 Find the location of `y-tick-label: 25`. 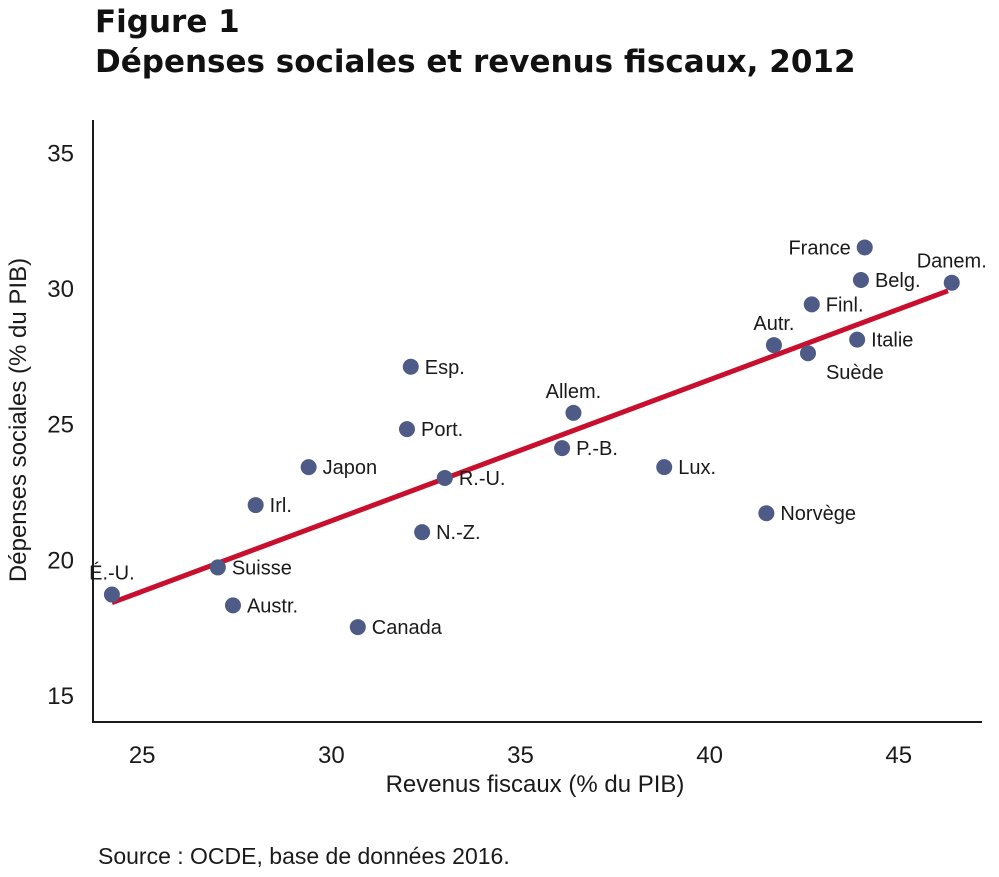

y-tick-label: 25 is located at coordinates (60, 425).